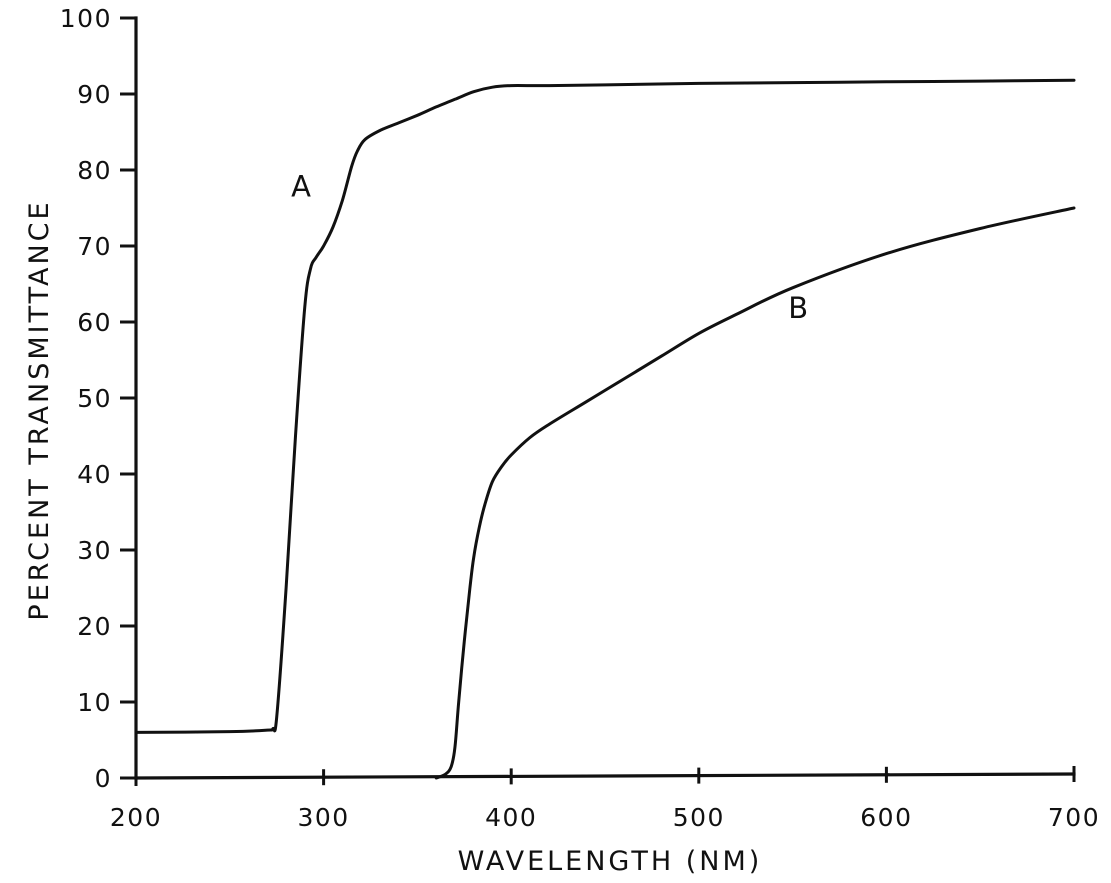 This screenshot has height=883, width=1111. Describe the element at coordinates (1074, 817) in the screenshot. I see `x-tick-label: 700` at that location.